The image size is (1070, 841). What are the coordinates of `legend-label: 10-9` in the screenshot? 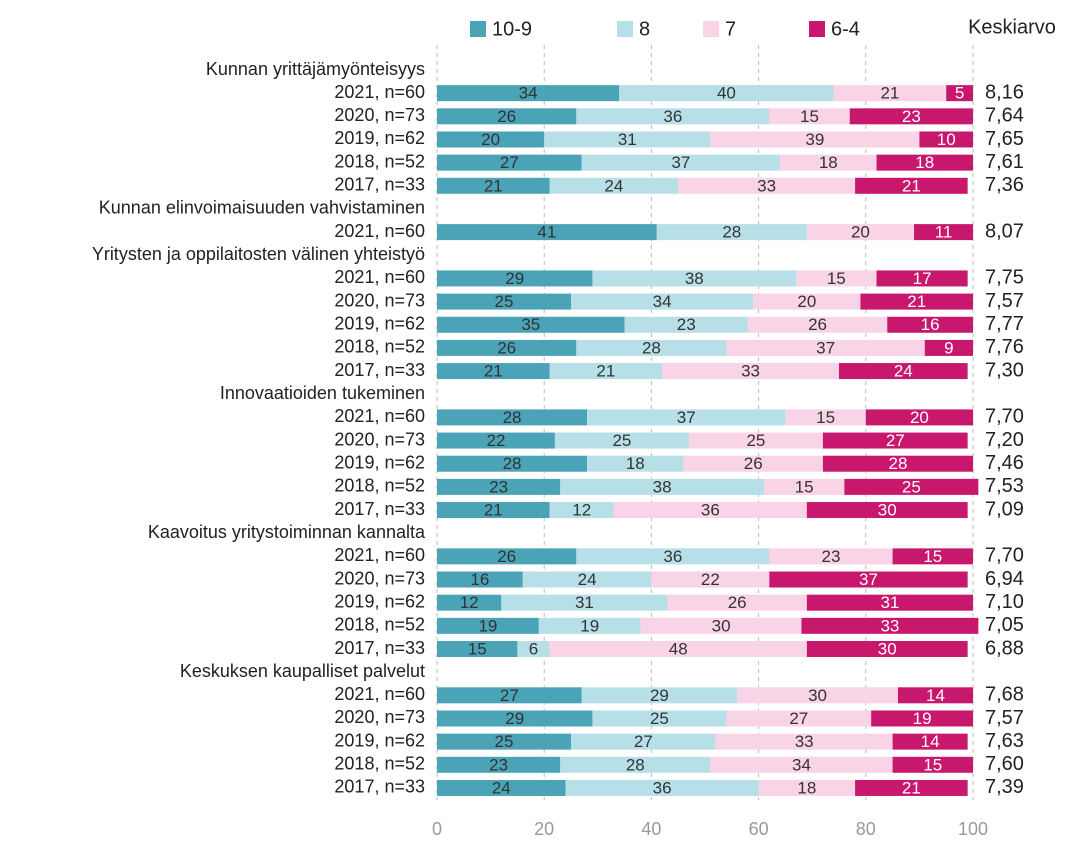 It's located at (512, 29).